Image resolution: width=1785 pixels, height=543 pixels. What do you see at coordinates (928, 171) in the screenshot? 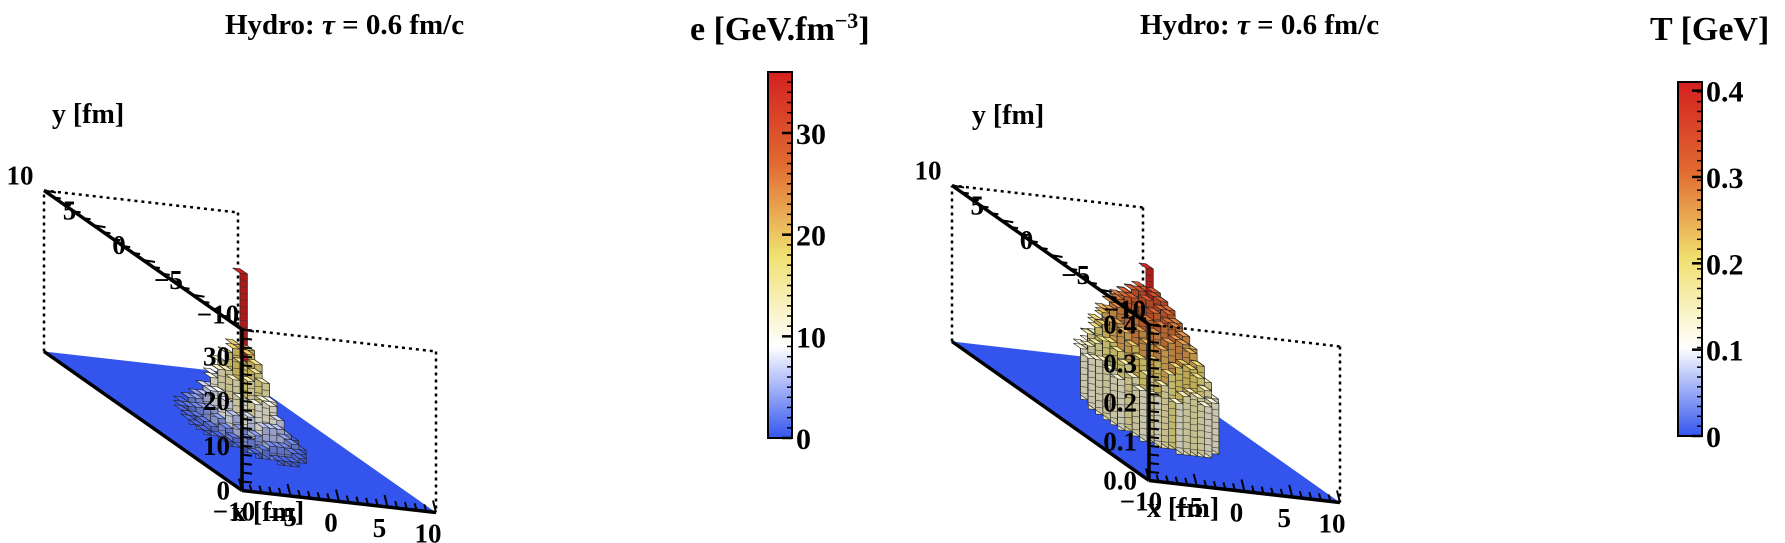
I see `y-tick-label: 10` at bounding box center [928, 171].